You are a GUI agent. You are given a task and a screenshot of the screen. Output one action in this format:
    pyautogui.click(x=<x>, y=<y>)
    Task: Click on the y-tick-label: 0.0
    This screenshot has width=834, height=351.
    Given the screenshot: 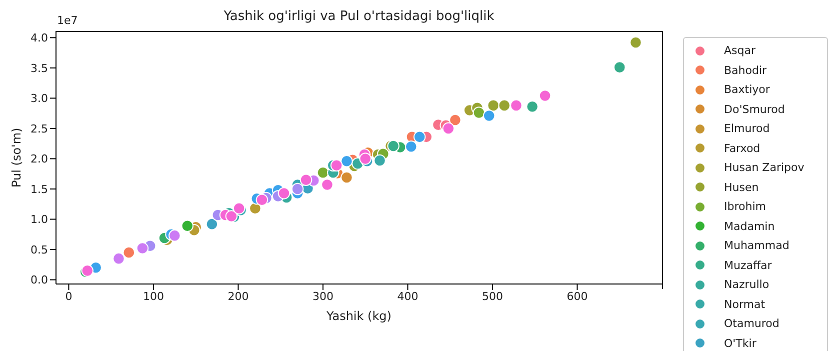 What is the action you would take?
    pyautogui.click(x=39, y=280)
    